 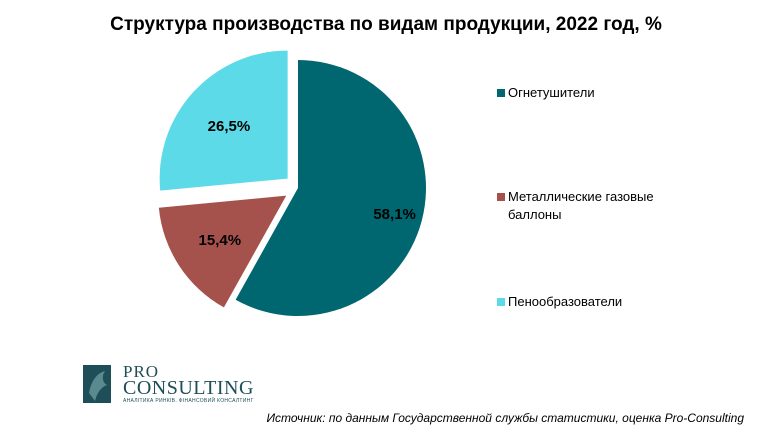 I want to click on pie-slice-gas-cylinders, so click(x=222, y=251).